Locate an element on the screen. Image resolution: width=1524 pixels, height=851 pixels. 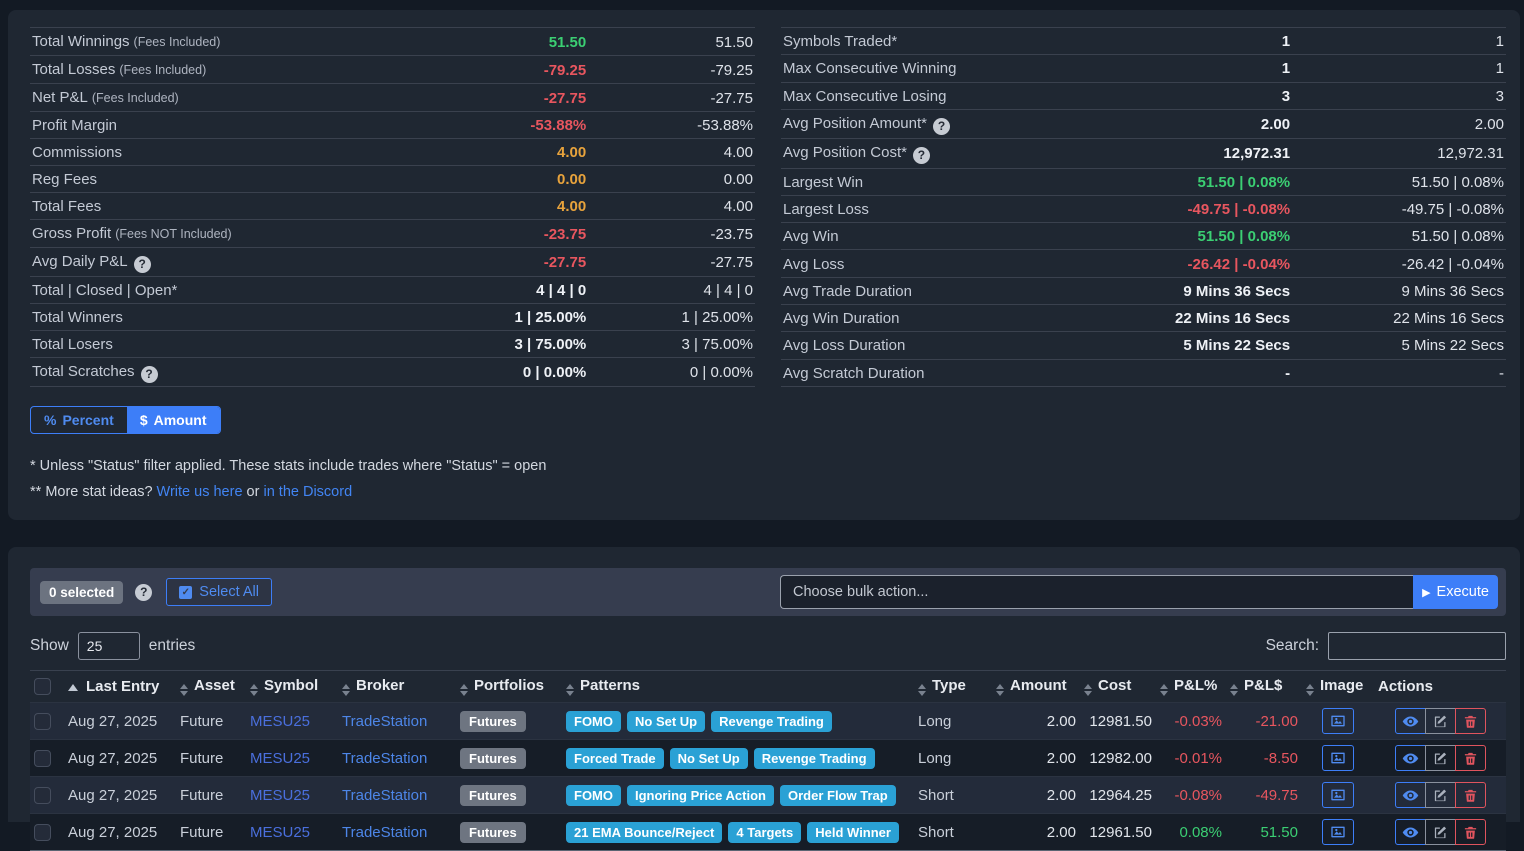
write-us-link: Write us here is located at coordinates (199, 492).